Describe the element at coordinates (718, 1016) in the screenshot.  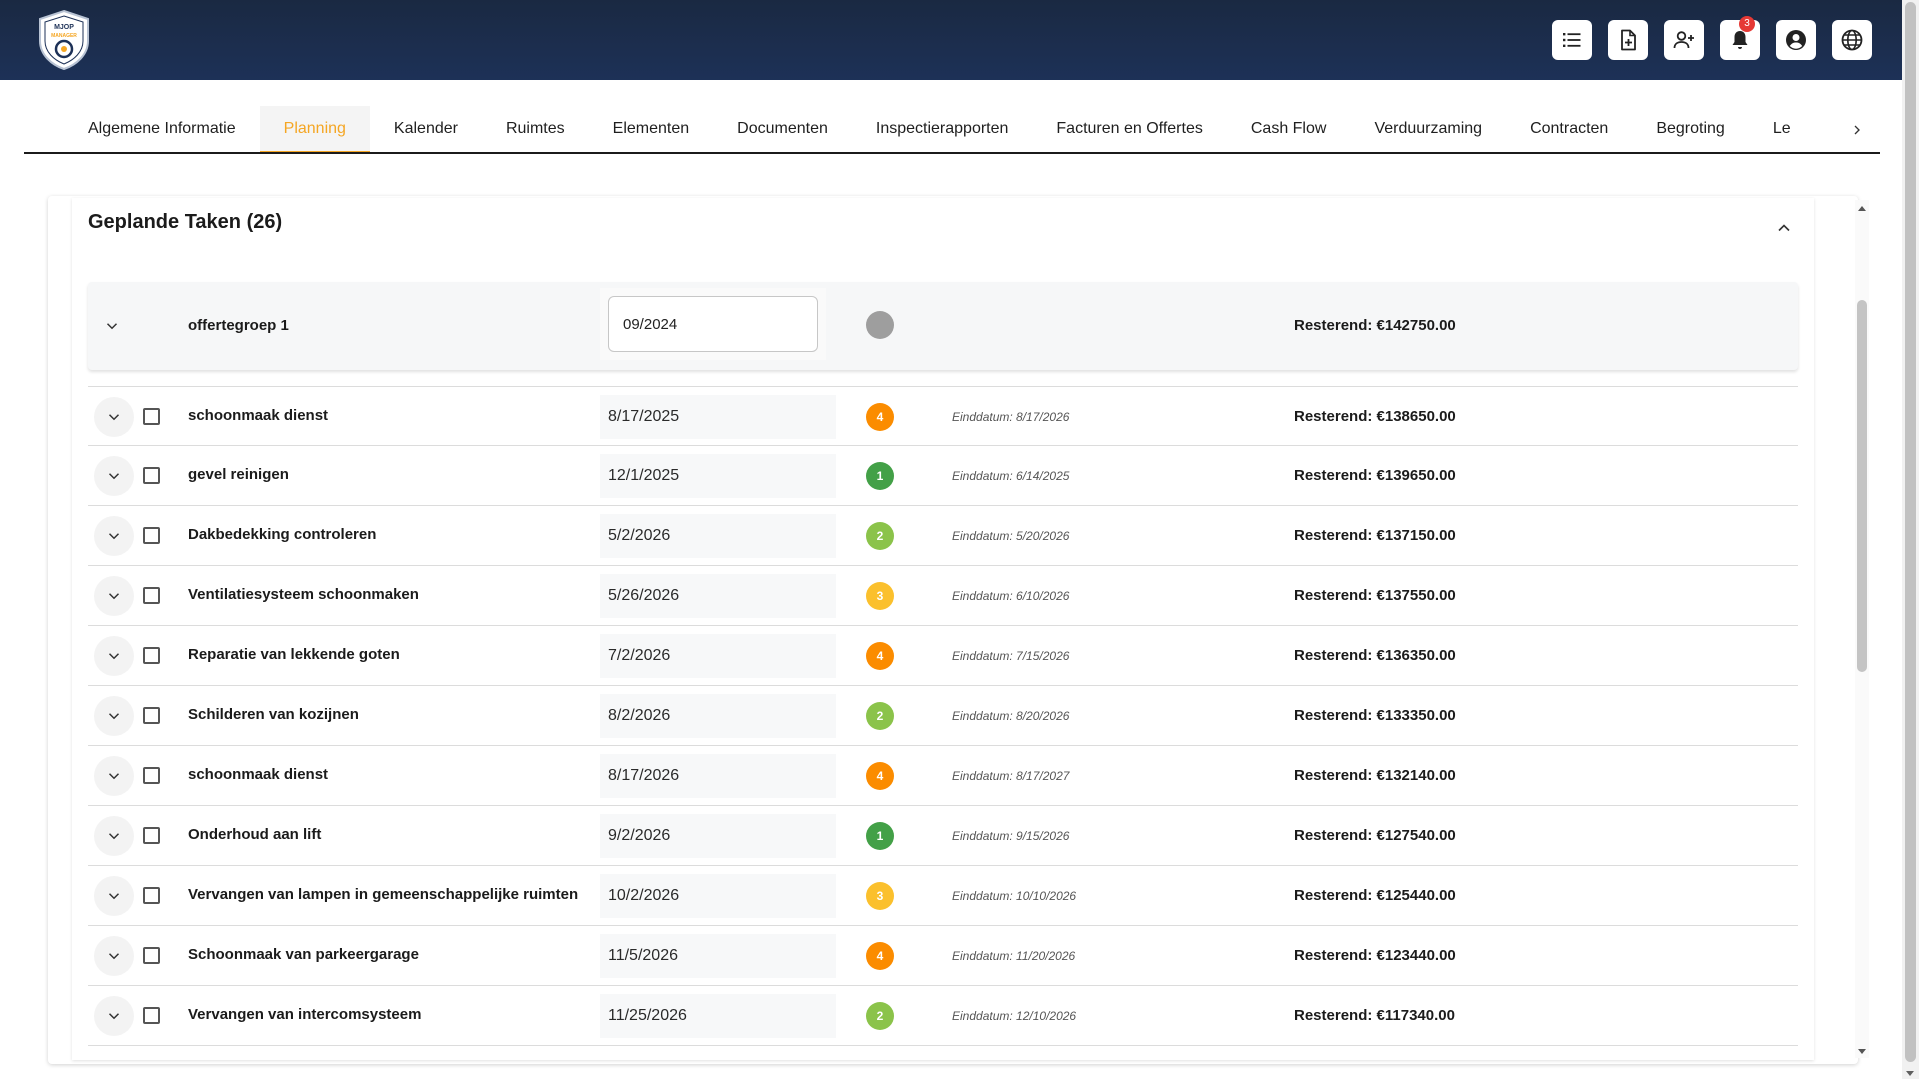
I see `task-date-field: 11/25/2026` at that location.